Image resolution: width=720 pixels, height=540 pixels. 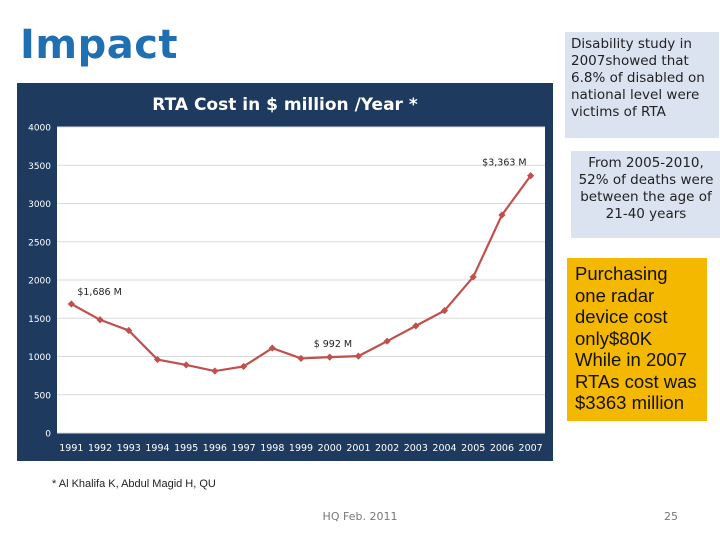 What do you see at coordinates (333, 344) in the screenshot?
I see `data-label: $ 992 M` at bounding box center [333, 344].